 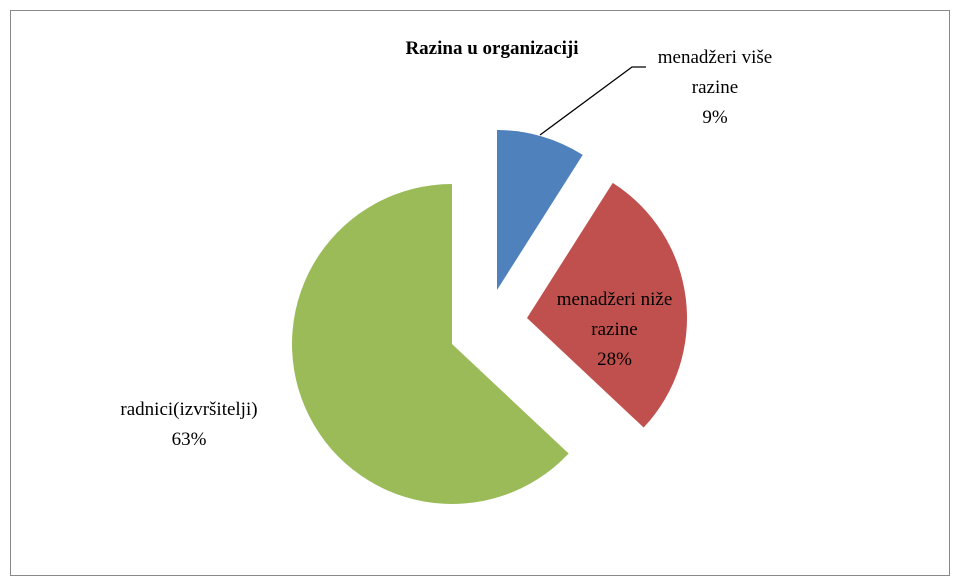 What do you see at coordinates (715, 117) in the screenshot?
I see `slice-value: 9%` at bounding box center [715, 117].